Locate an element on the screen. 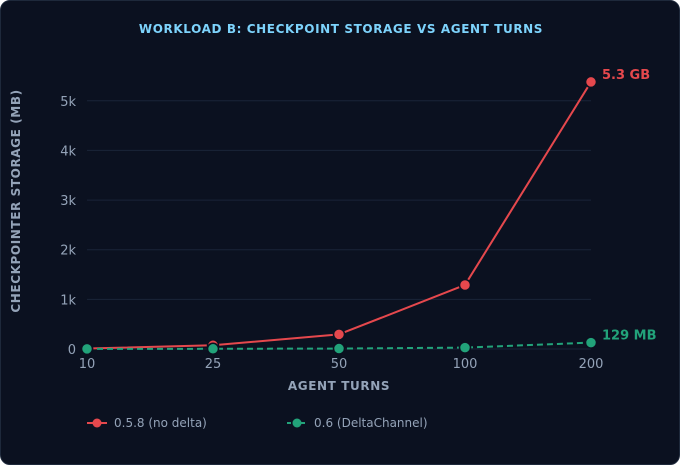 Image resolution: width=680 pixels, height=465 pixels. legend: 0.5.8 (no delta) 0.6 (DeltaChannel) is located at coordinates (257, 423).